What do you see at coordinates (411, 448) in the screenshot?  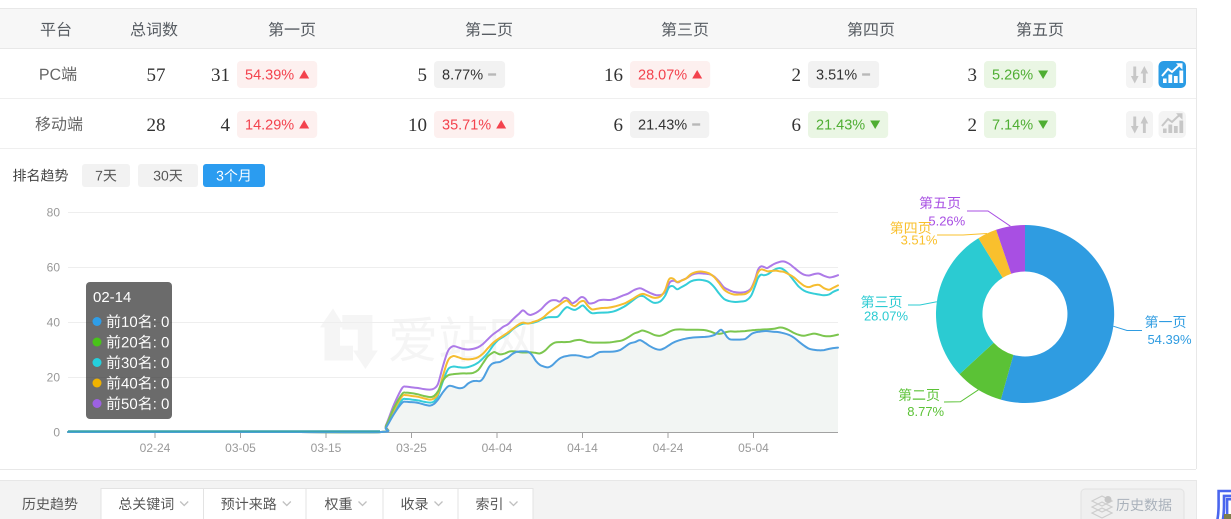 I see `svg-text: 03-25` at bounding box center [411, 448].